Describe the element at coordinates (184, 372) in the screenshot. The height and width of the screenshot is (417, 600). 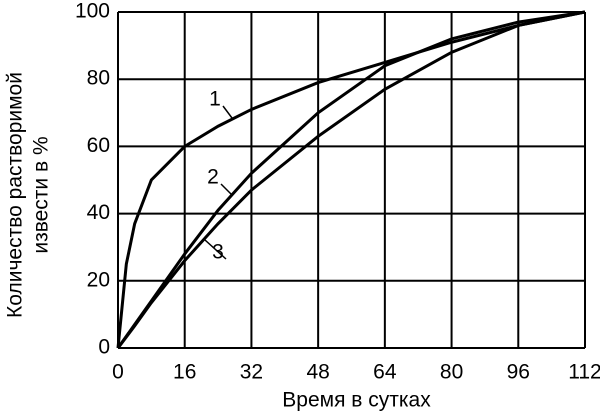
I see `x-tick-label: 16` at that location.